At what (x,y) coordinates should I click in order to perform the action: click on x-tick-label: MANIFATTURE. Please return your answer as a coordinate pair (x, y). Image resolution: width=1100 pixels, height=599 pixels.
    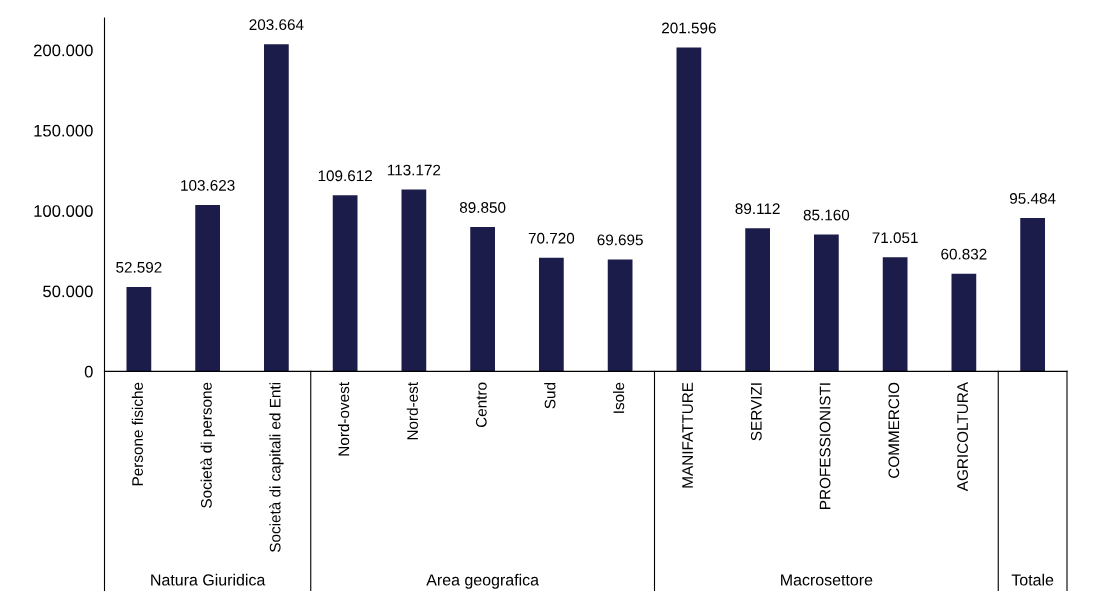
    Looking at the image, I should click on (687, 435).